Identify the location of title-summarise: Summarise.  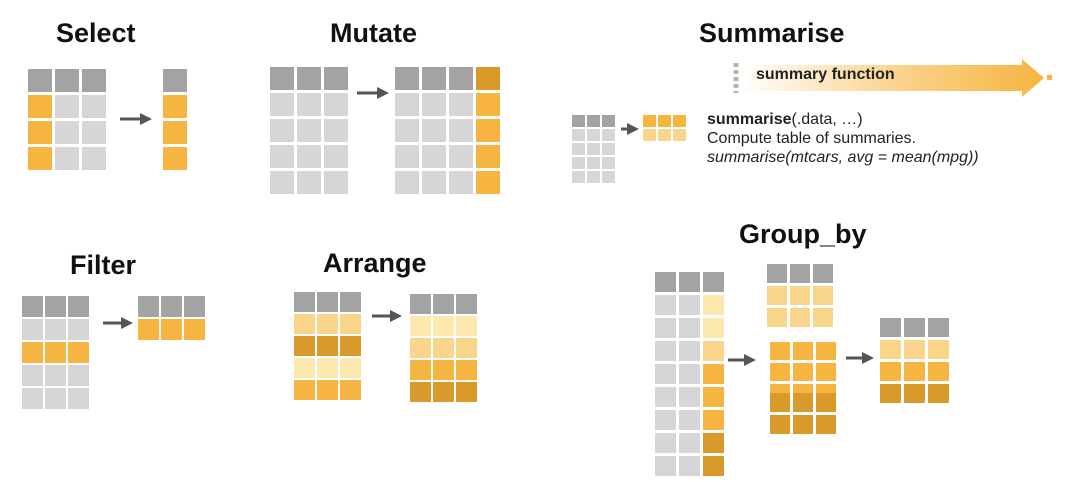
(772, 33).